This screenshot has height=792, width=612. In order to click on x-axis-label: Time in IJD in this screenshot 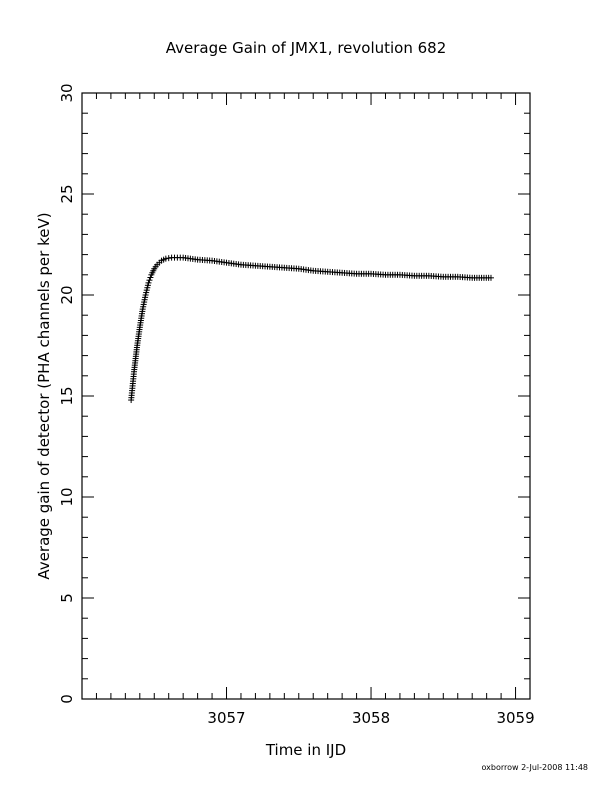, I will do `click(305, 750)`.